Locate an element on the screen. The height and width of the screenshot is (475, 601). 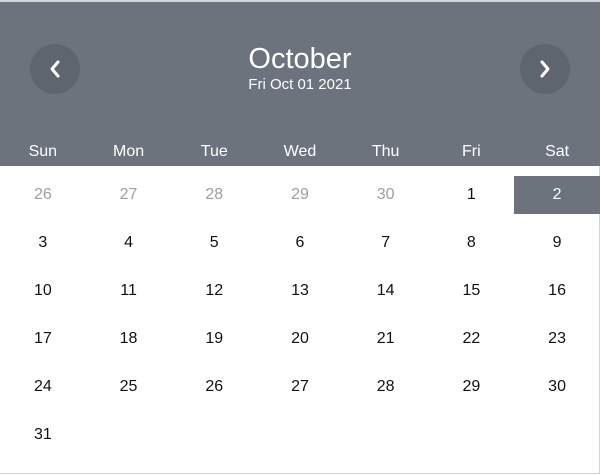
day-cell: 28 is located at coordinates (385, 386).